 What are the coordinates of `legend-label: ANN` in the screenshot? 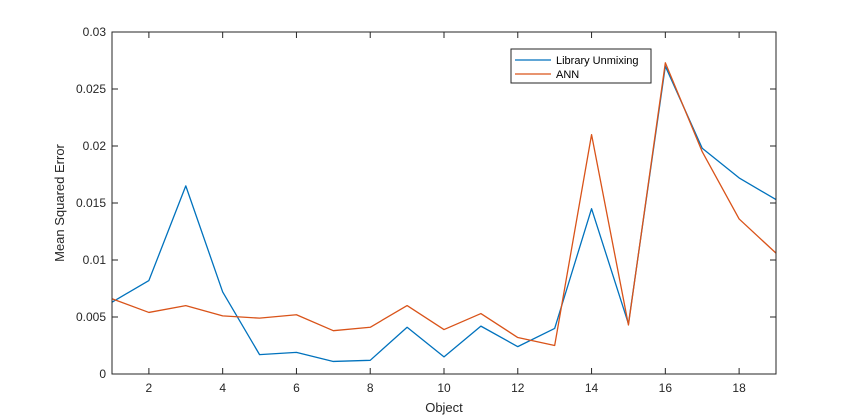 It's located at (567, 75).